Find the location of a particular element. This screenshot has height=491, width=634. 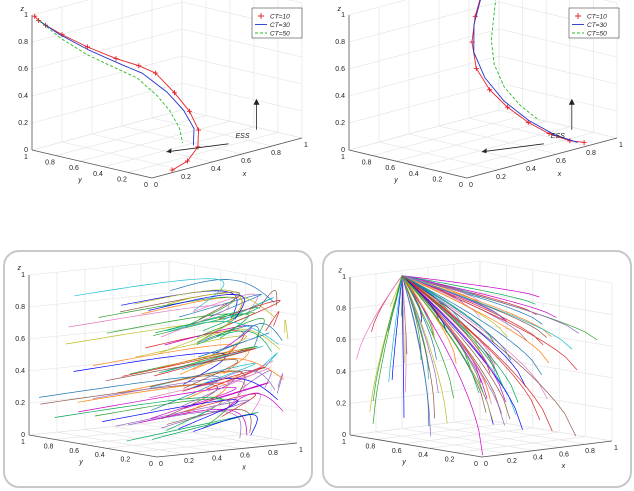

legend-entry: CT=50 is located at coordinates (597, 33).